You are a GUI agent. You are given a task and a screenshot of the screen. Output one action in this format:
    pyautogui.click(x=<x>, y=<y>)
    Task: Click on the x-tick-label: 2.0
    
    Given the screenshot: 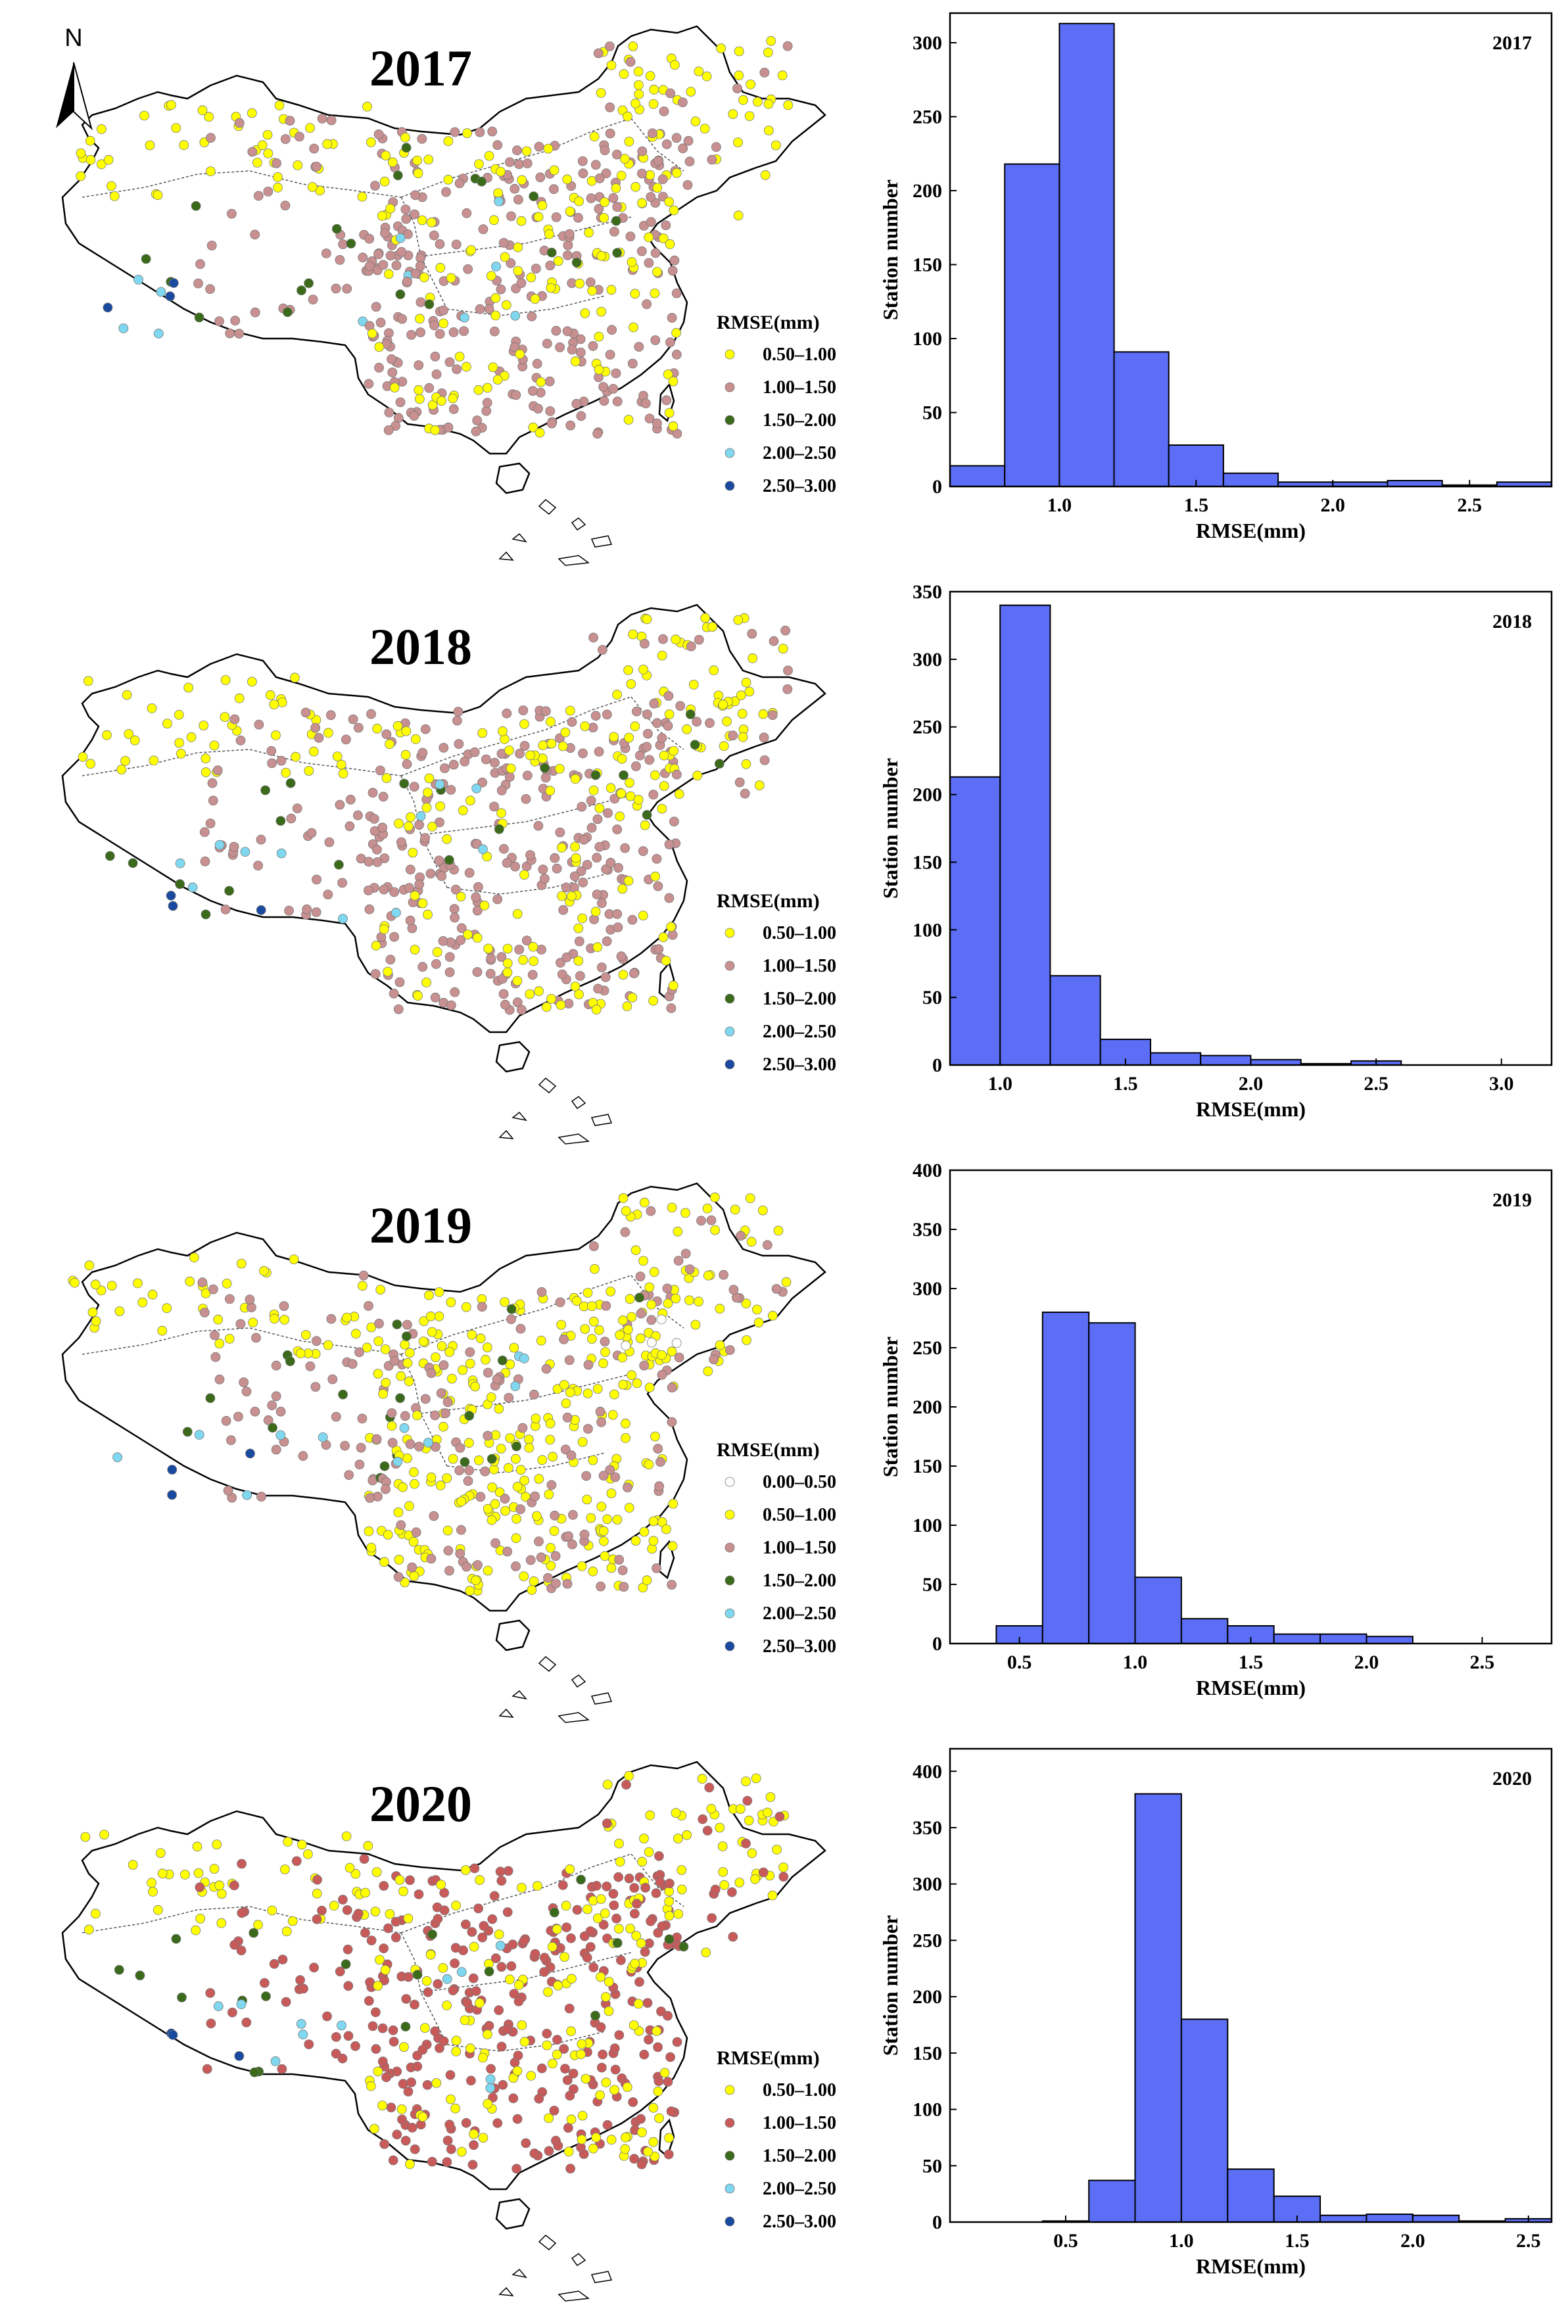 What is the action you would take?
    pyautogui.click(x=1334, y=505)
    